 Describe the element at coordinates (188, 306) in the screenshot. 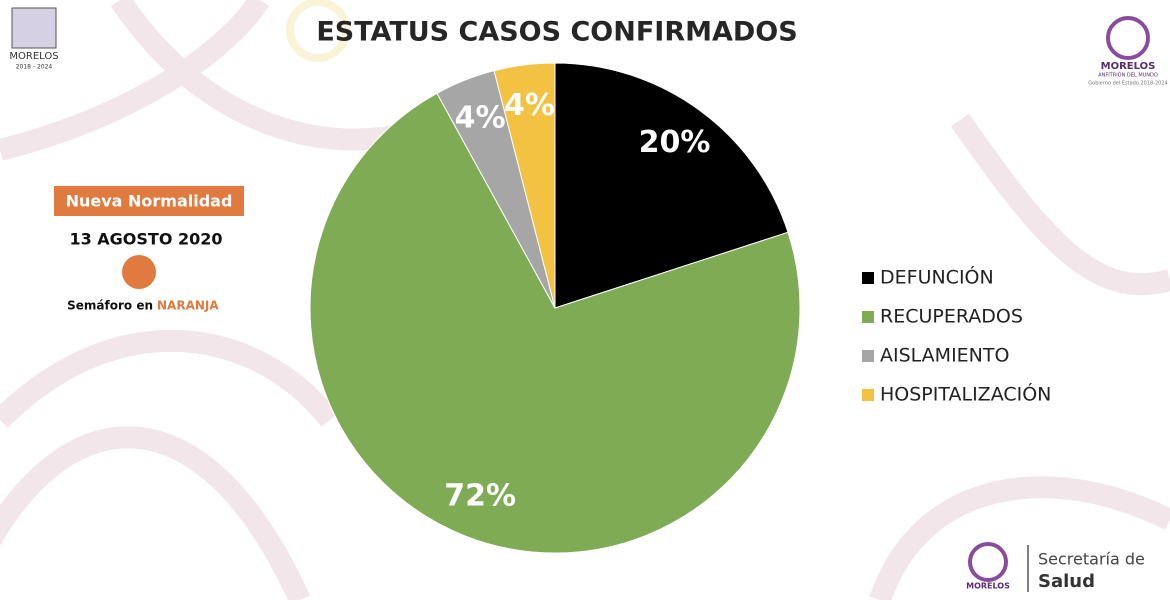

I see `semaforo-value: NARANJA` at that location.